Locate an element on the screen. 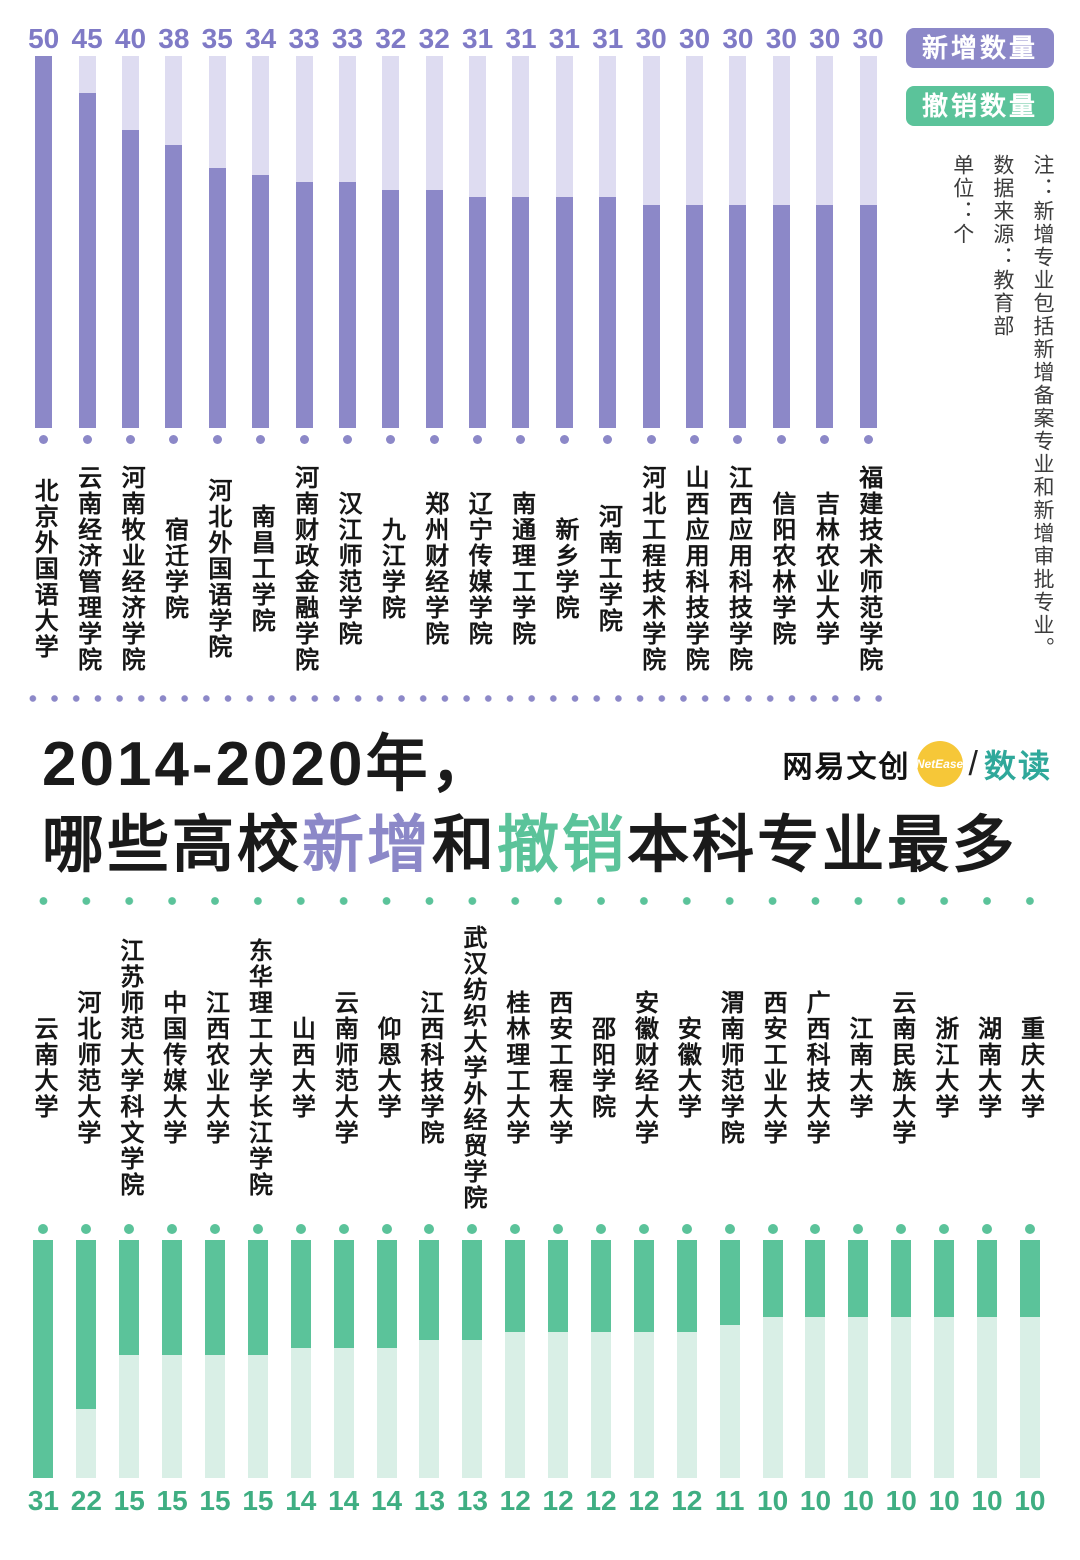 This screenshot has width=1080, height=1560. added-name-column: 江西应用科技学院 is located at coordinates (737, 569).